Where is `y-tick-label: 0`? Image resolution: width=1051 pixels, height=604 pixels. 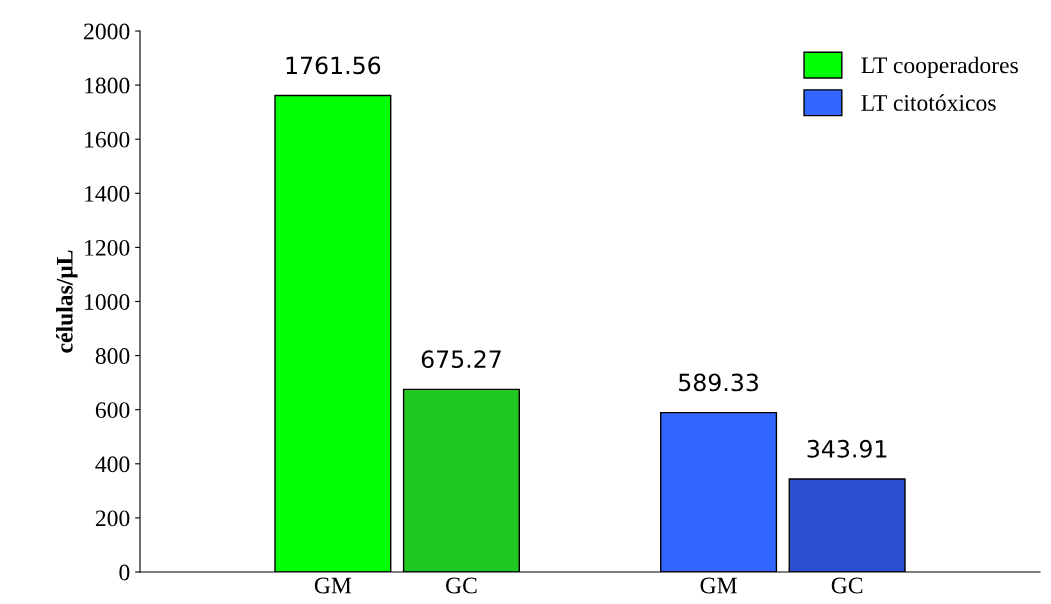
y-tick-label: 0 is located at coordinates (124, 572).